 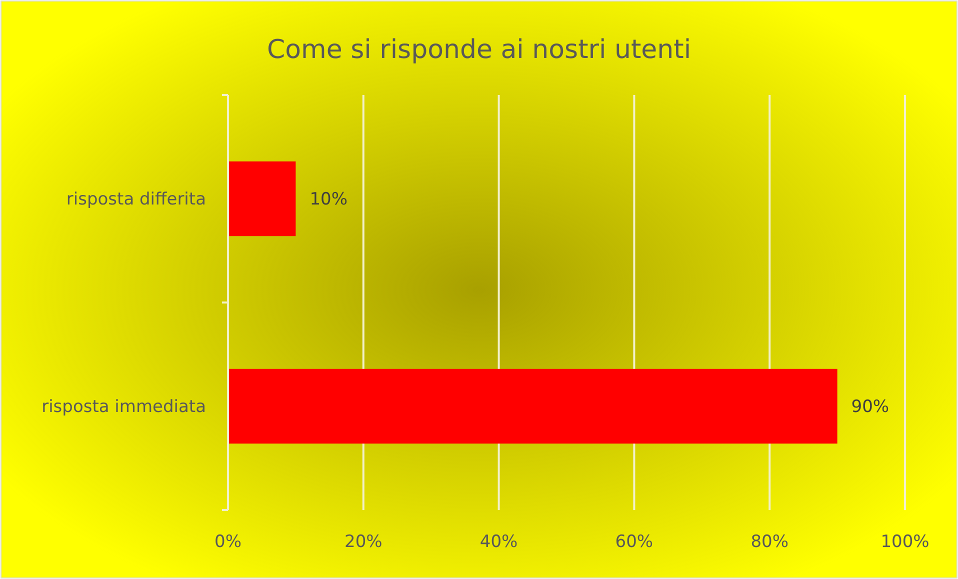 I want to click on data-label: 90%, so click(x=870, y=407).